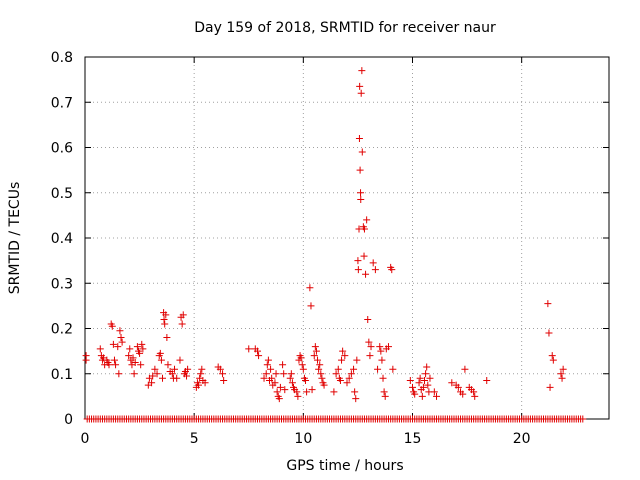 The image size is (640, 480). What do you see at coordinates (62, 149) in the screenshot?
I see `y-tick-label: 0.6` at bounding box center [62, 149].